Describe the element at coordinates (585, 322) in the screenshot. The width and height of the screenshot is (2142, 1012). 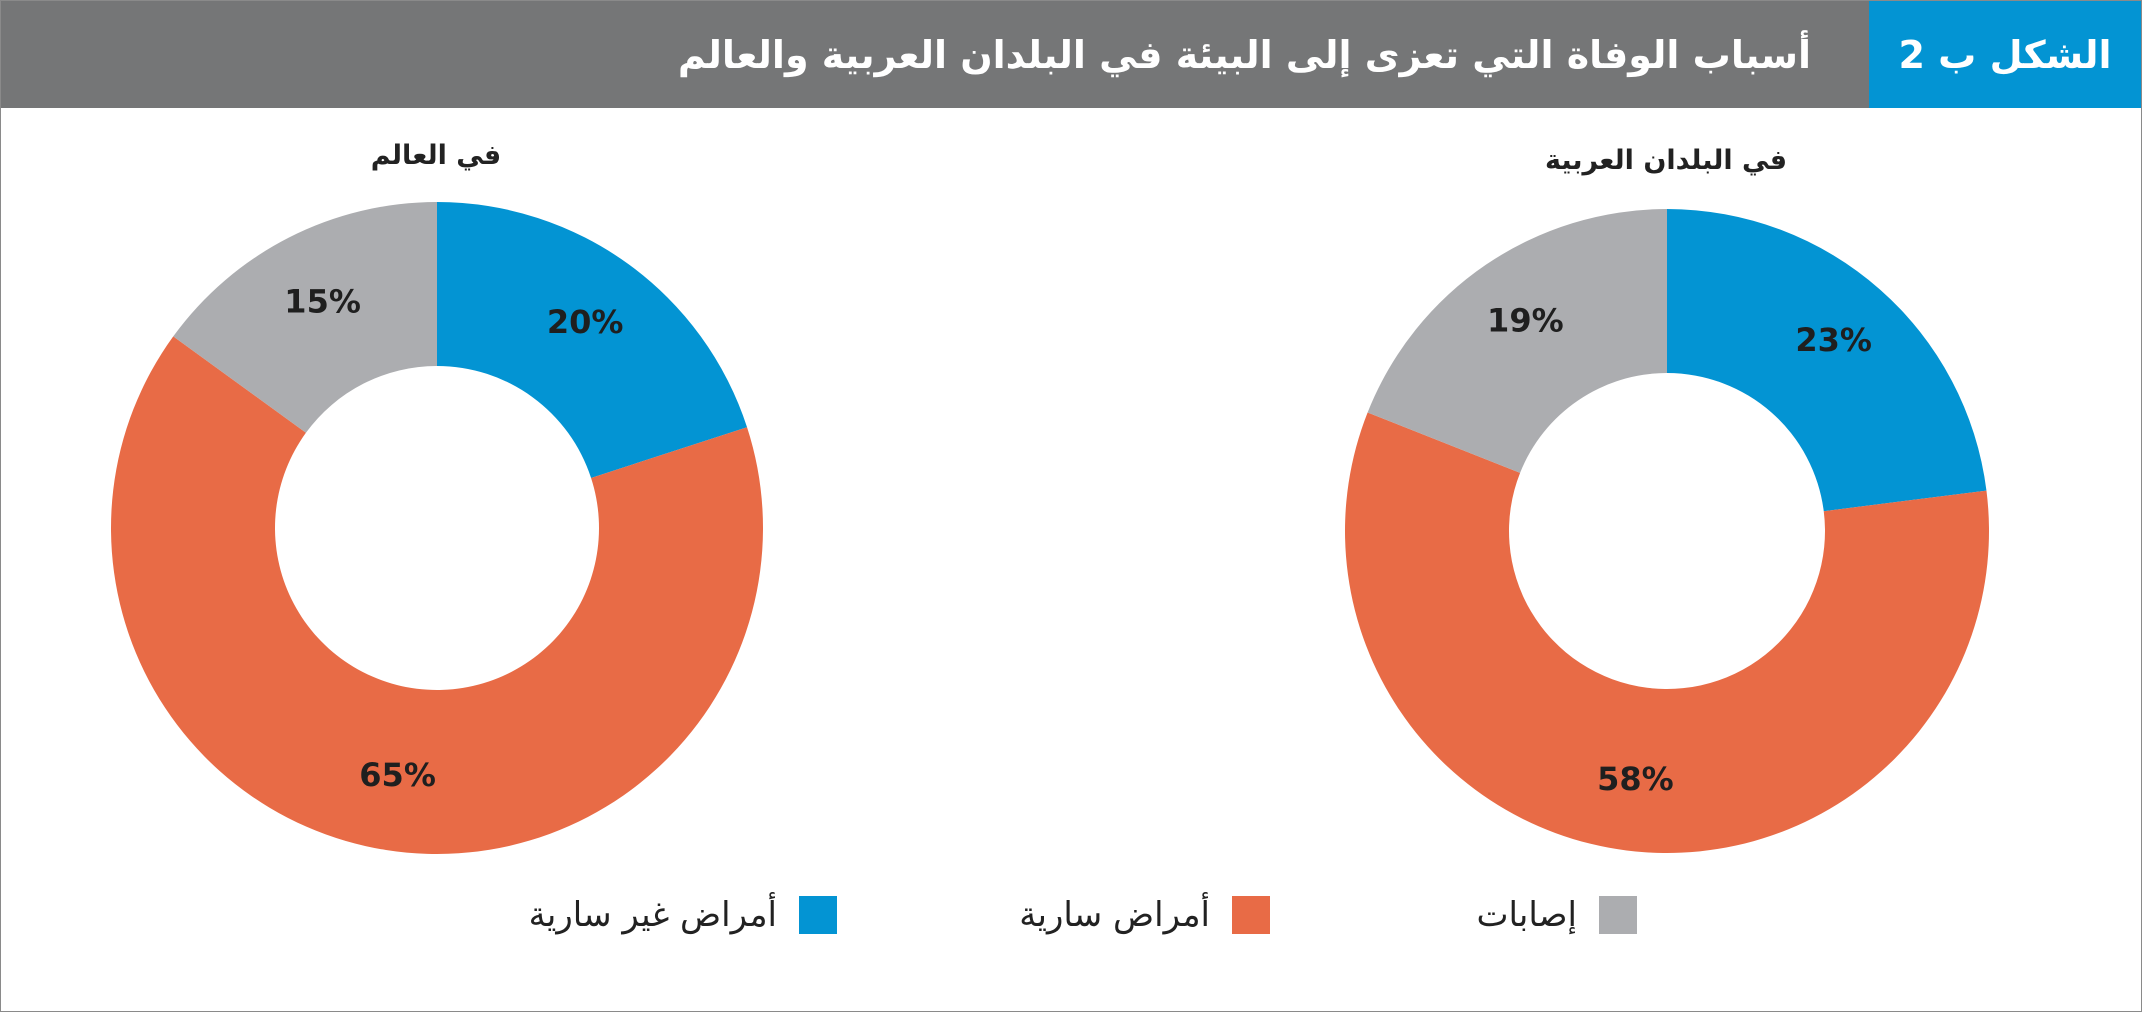
I see `world-label-noncommunicable: 20%` at that location.